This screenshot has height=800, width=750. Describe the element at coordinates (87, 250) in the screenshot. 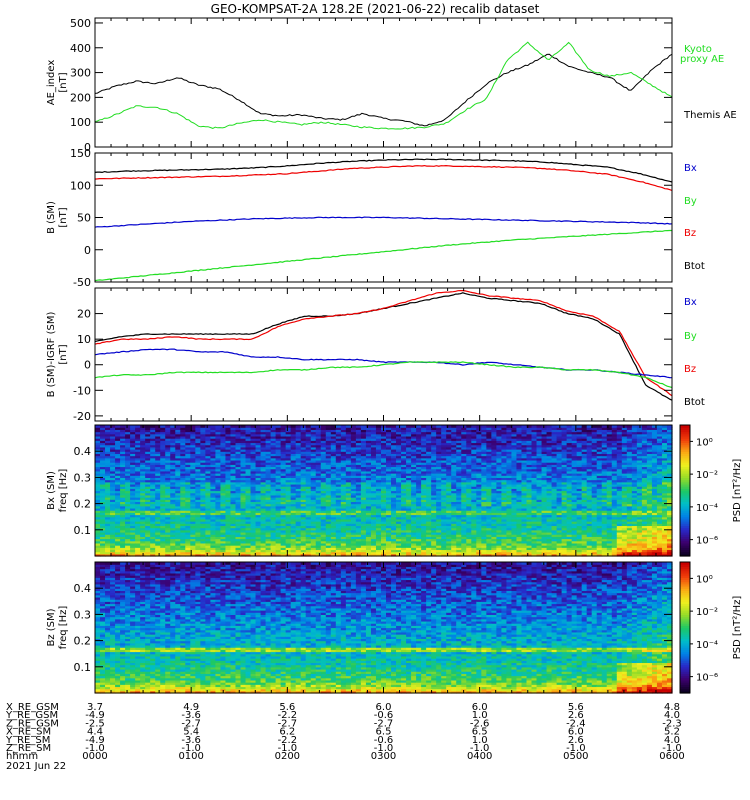

I see `y-tick-label: 0` at that location.